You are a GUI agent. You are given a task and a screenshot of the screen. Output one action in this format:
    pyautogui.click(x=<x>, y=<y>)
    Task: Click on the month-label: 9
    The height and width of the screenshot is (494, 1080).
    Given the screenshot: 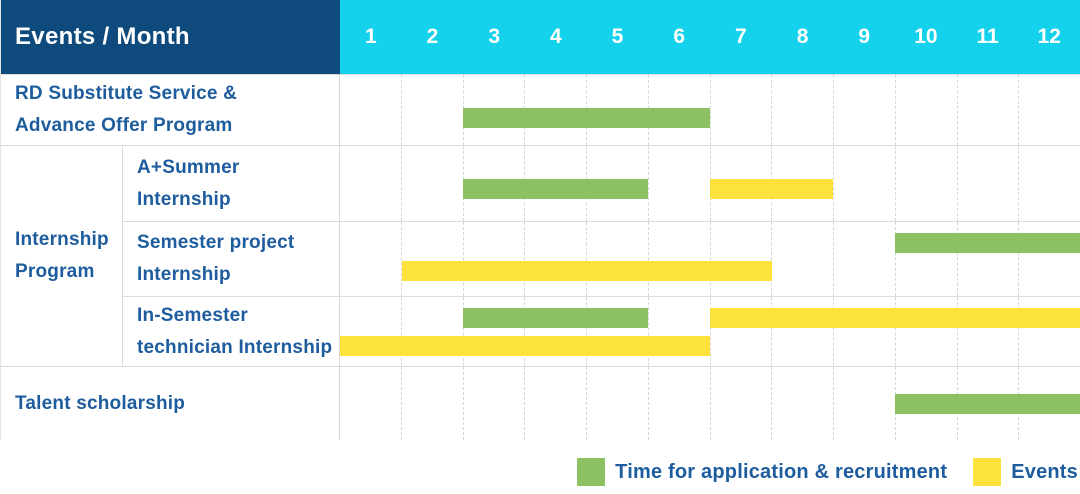 What is the action you would take?
    pyautogui.click(x=864, y=36)
    